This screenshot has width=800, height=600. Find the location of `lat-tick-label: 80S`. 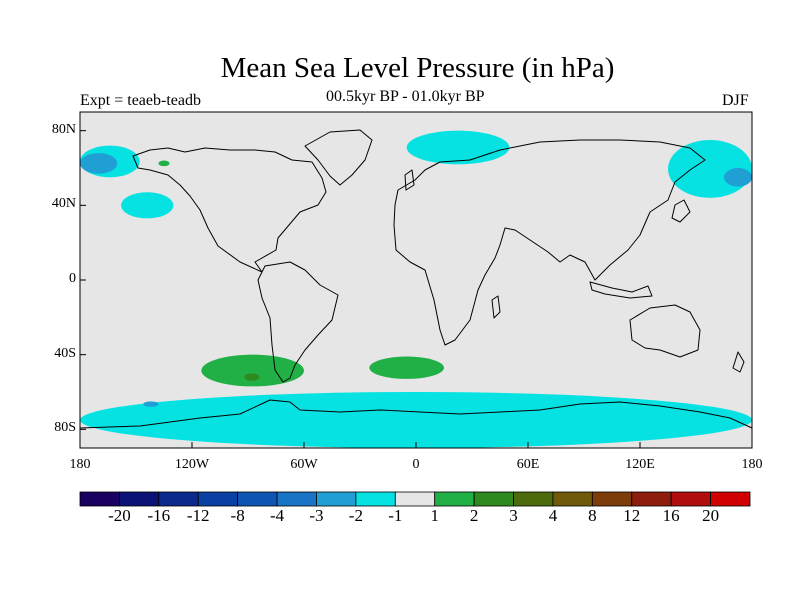

lat-tick-label: 80S is located at coordinates (65, 428).